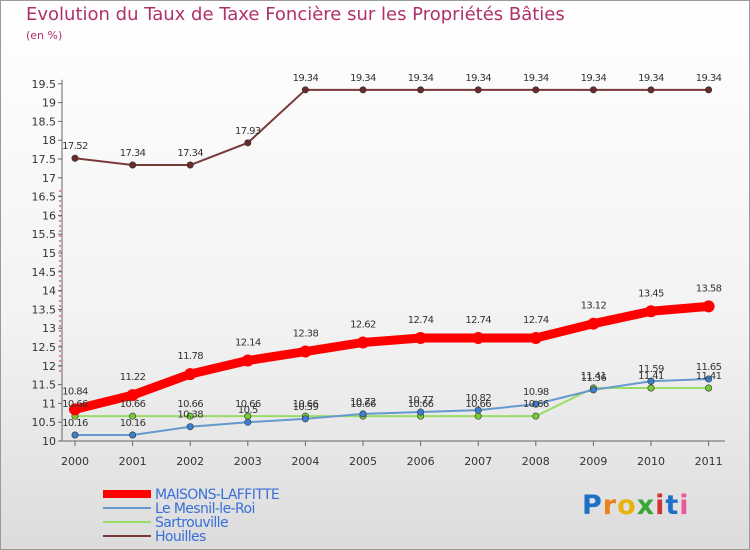  What do you see at coordinates (75, 391) in the screenshot?
I see `data-label: 10.84` at bounding box center [75, 391].